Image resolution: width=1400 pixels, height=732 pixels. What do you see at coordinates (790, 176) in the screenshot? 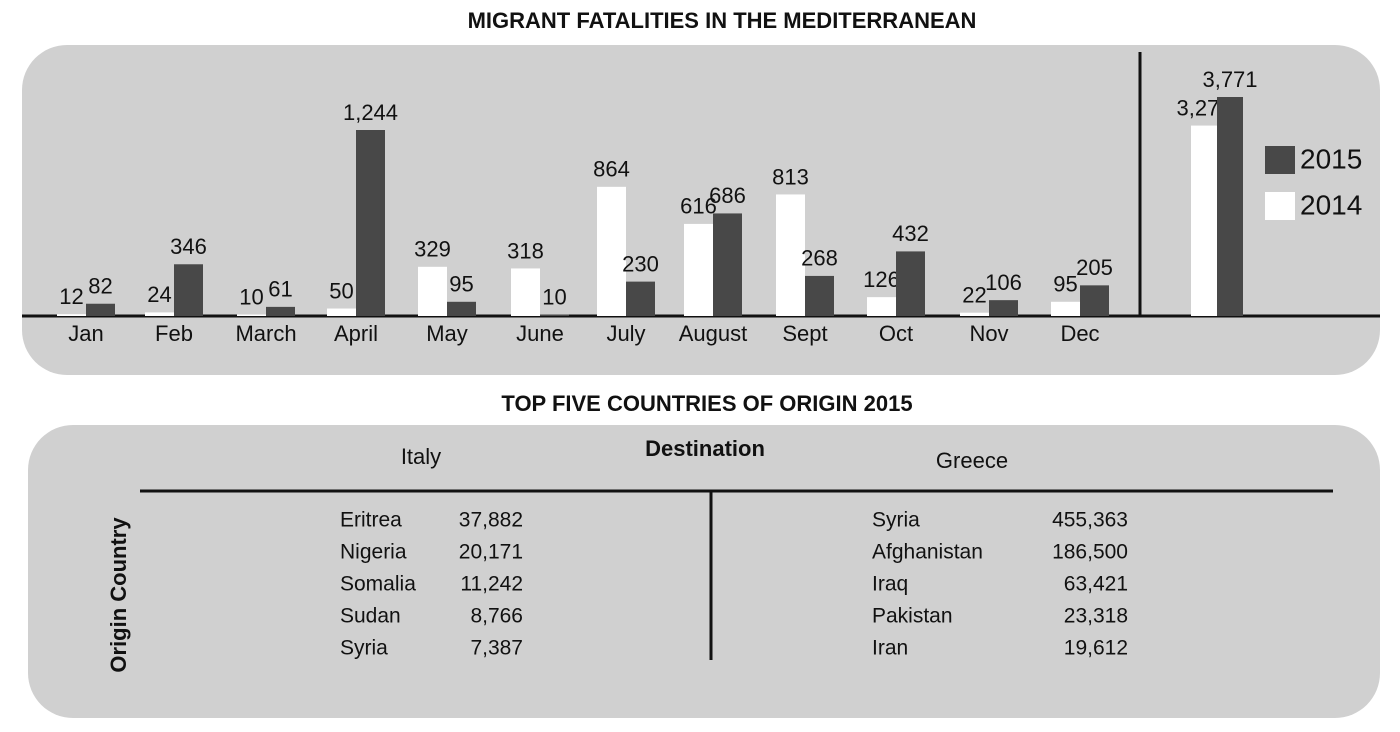
I see `value-label: 813` at bounding box center [790, 176].